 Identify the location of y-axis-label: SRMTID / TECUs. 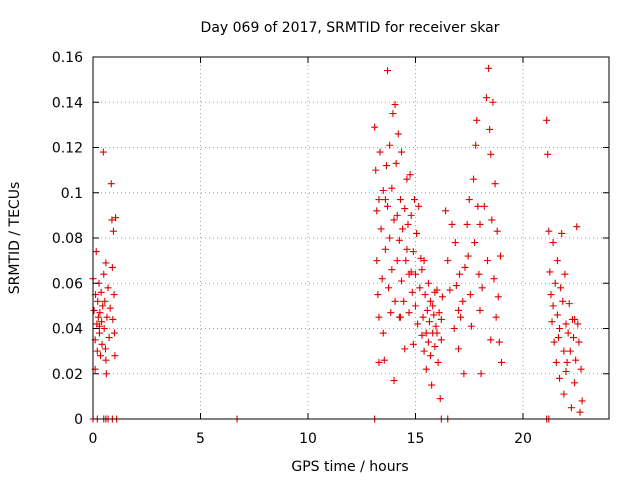
(15, 238).